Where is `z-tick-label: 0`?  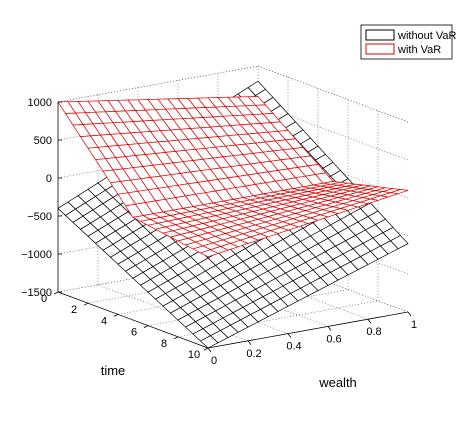 z-tick-label: 0 is located at coordinates (49, 179).